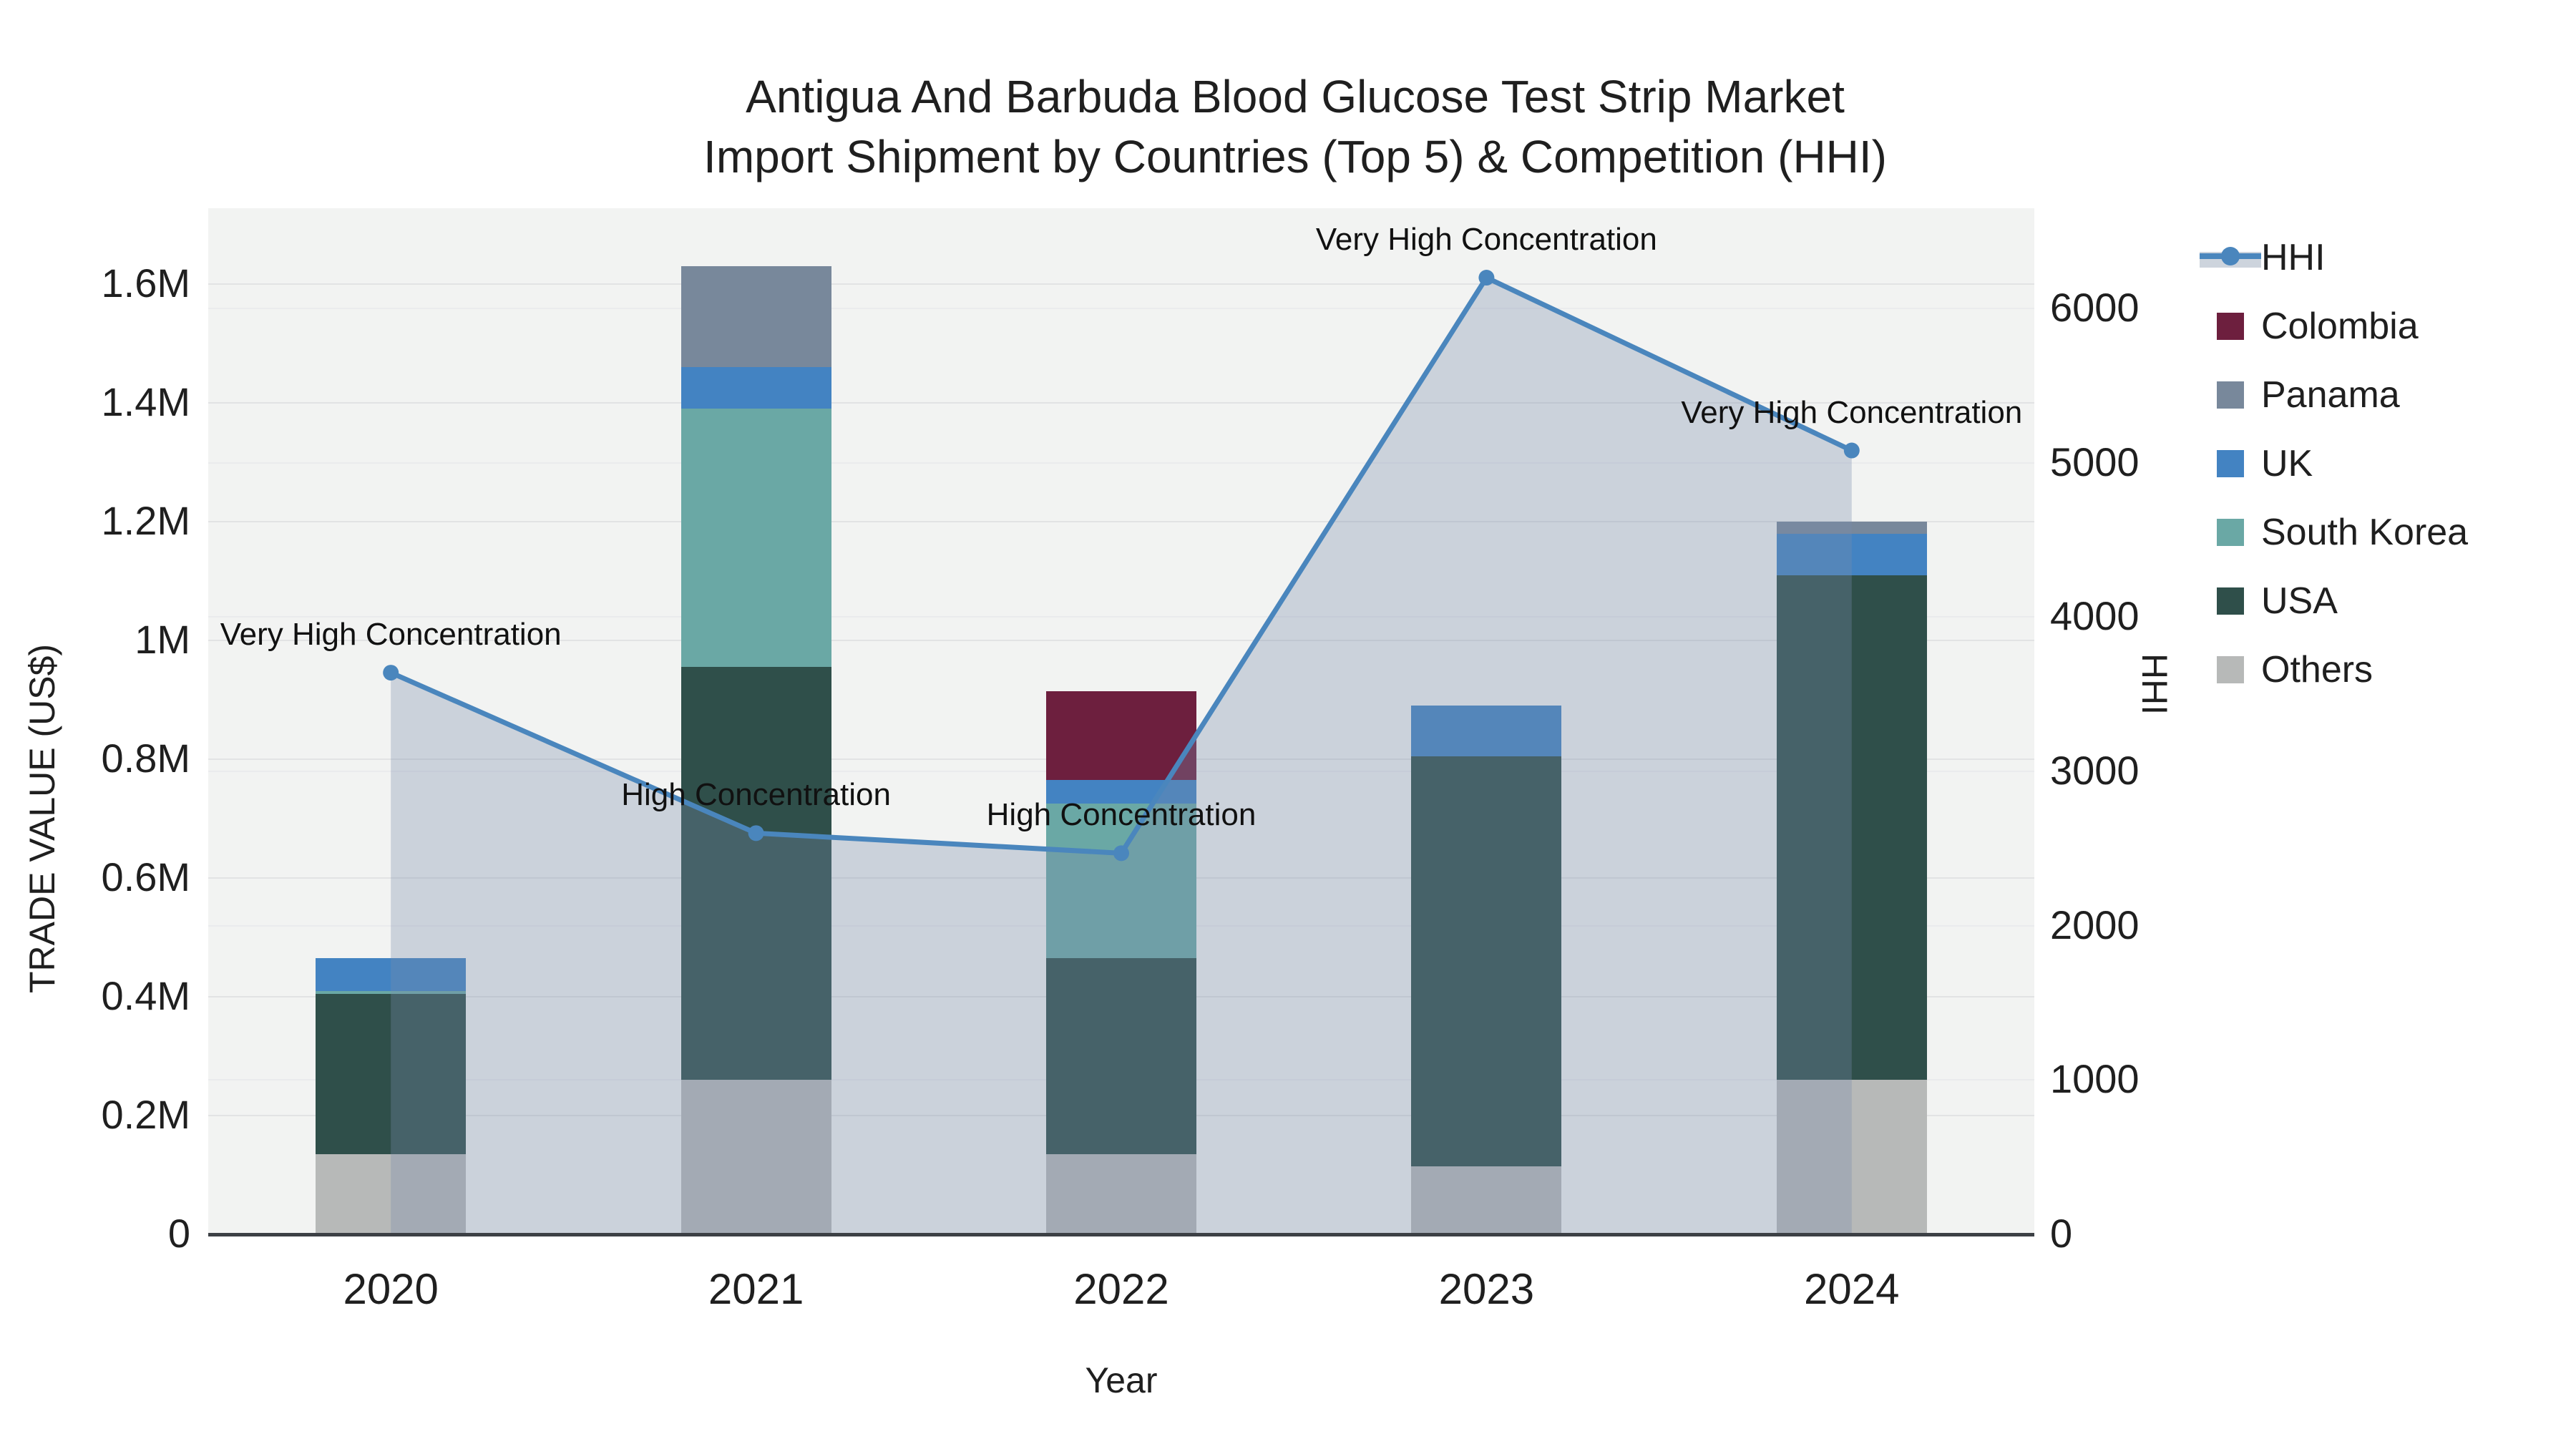 Image resolution: width=2576 pixels, height=1449 pixels. Describe the element at coordinates (2317, 670) in the screenshot. I see `legend-label-others: Others` at that location.